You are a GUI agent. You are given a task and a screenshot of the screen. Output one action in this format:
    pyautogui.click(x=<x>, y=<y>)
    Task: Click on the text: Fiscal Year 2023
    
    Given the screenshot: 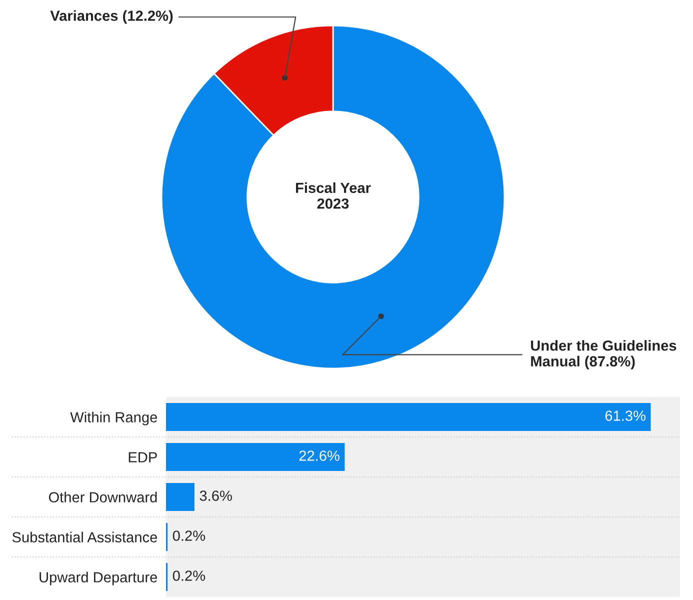 What is the action you would take?
    pyautogui.click(x=333, y=195)
    